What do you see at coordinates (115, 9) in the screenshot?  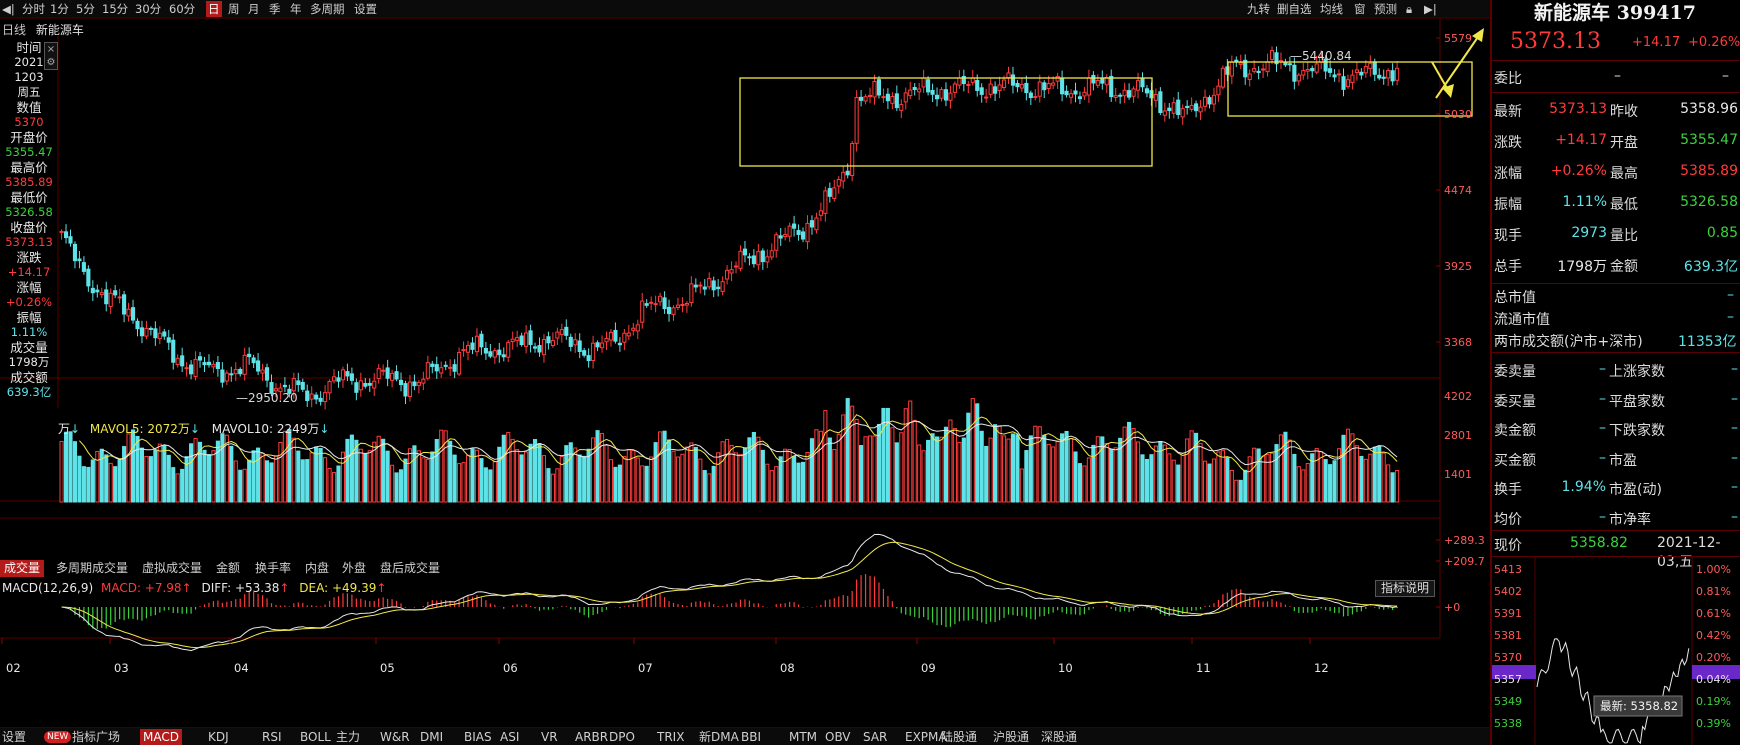 I see `tab-15min: 15分` at bounding box center [115, 9].